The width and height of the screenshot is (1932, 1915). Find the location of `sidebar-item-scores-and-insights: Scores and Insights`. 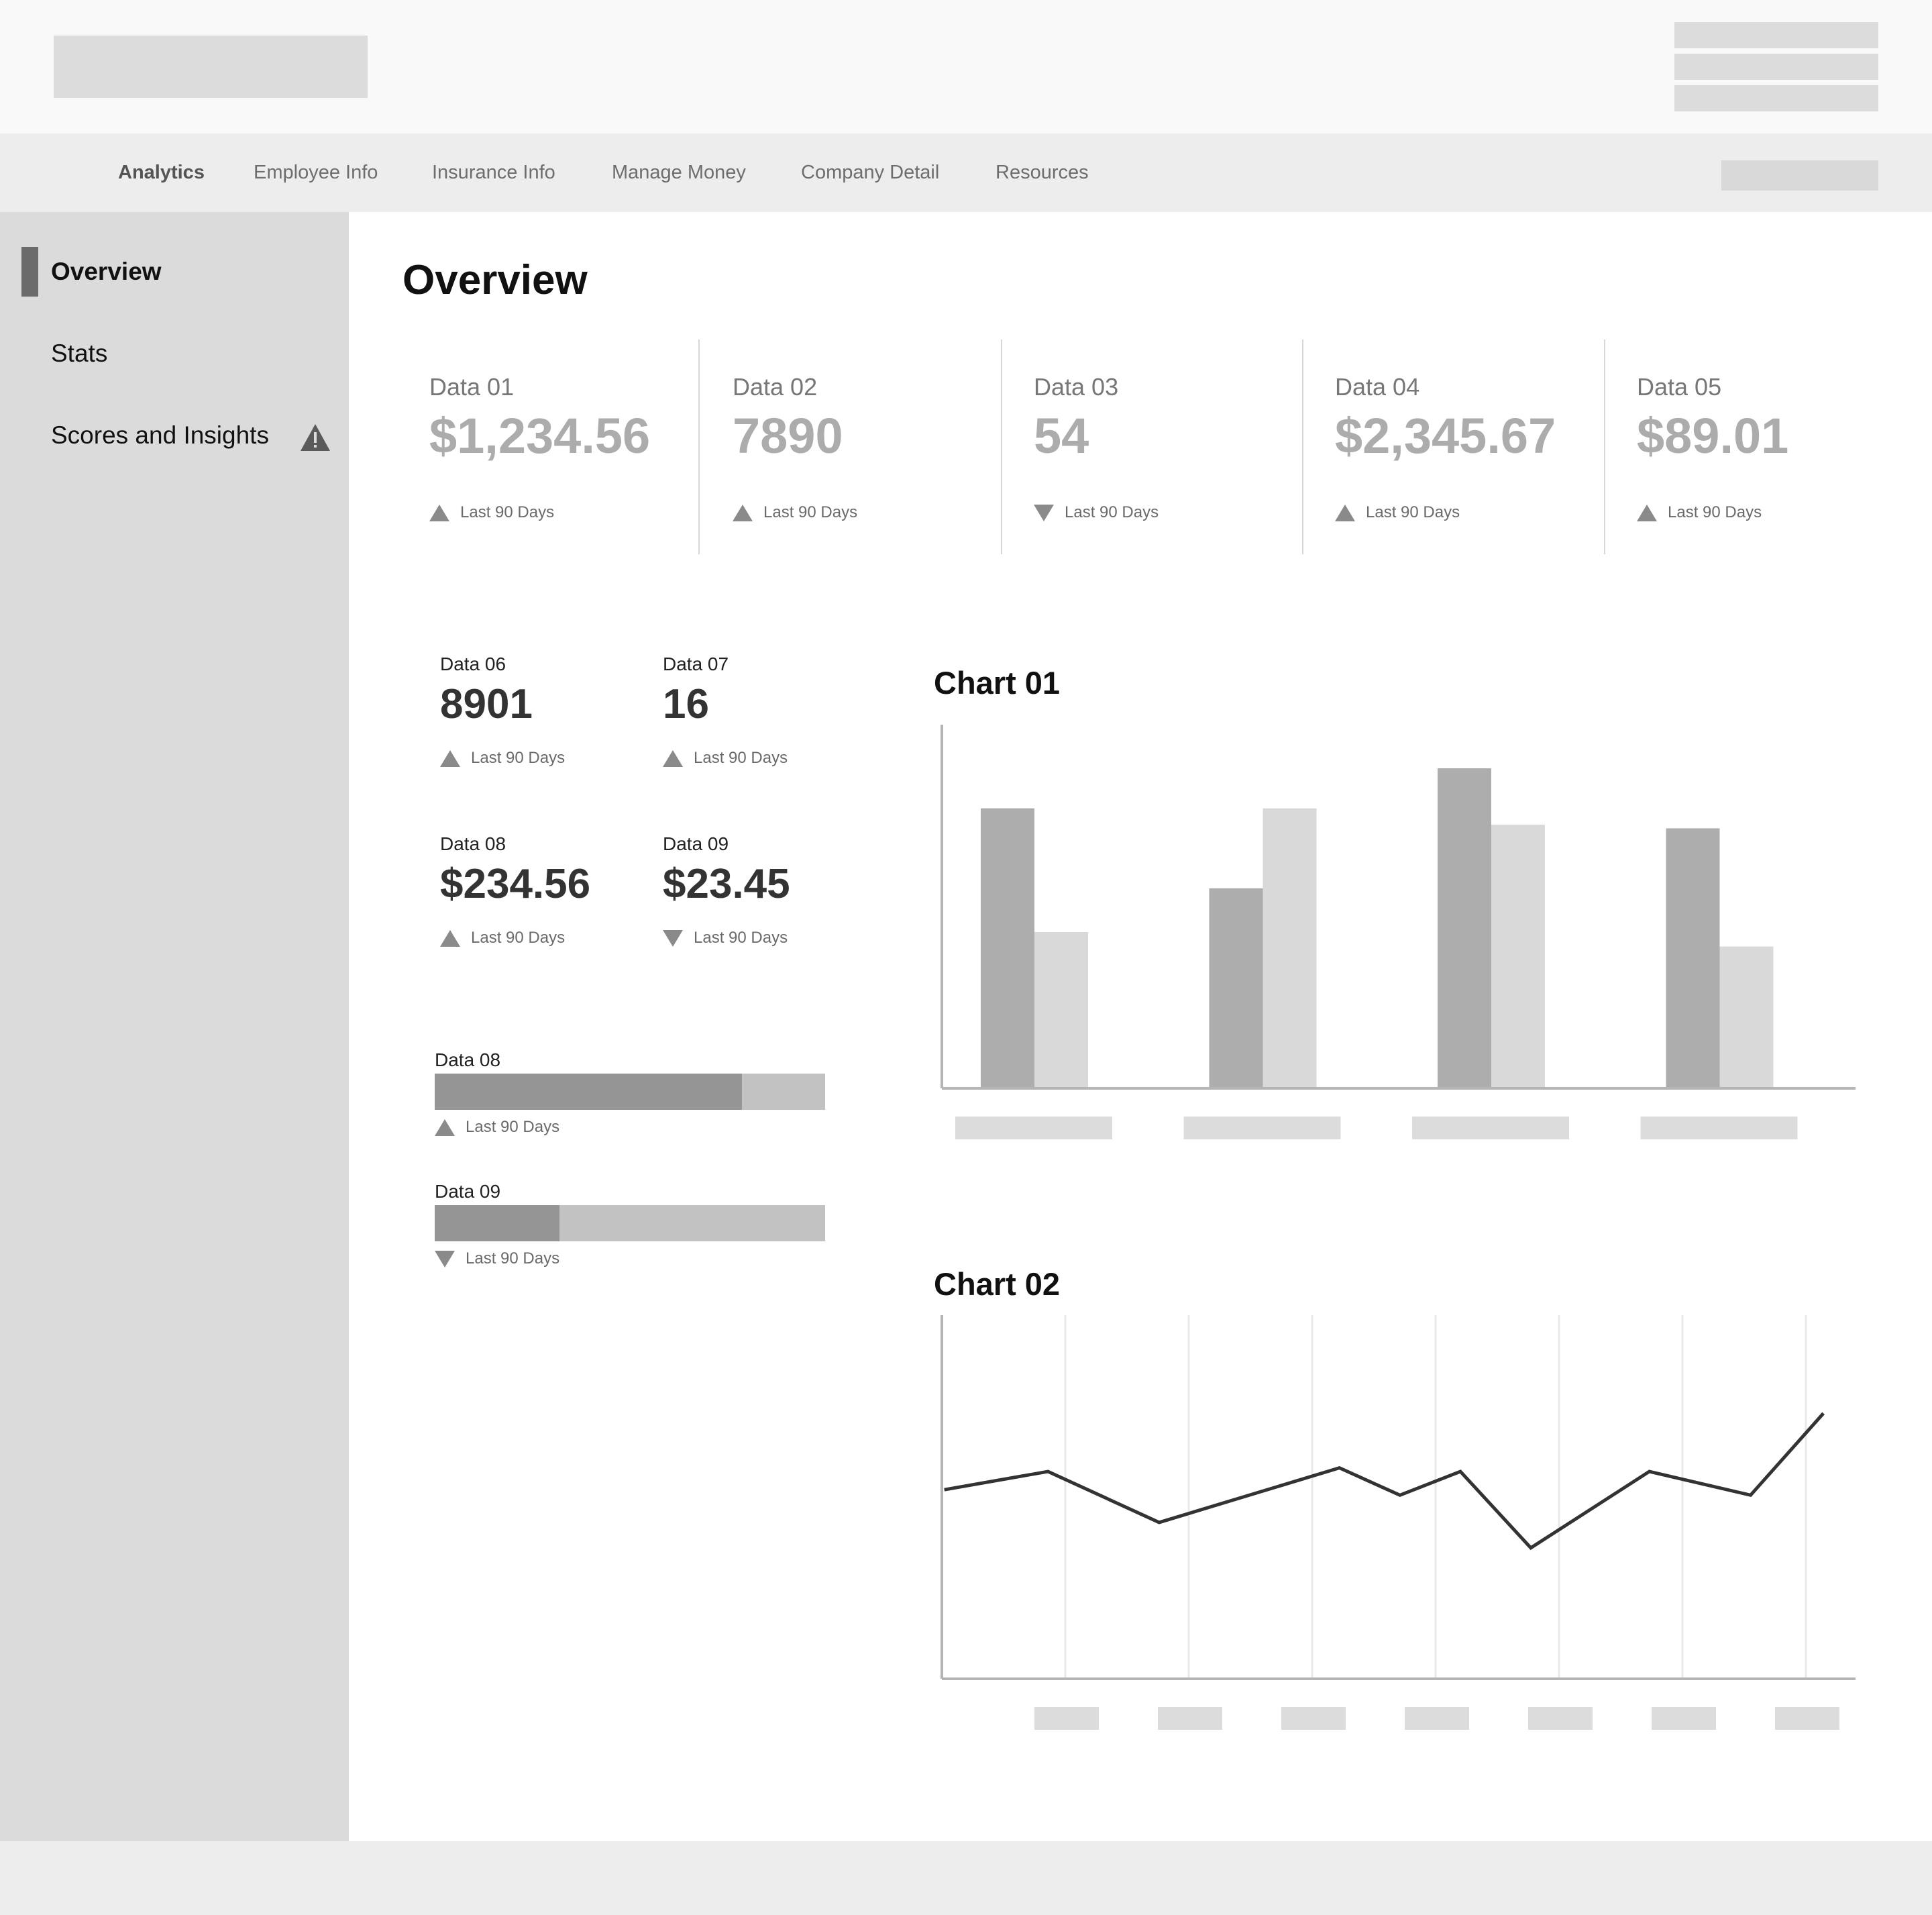

sidebar-item-scores-and-insights: Scores and Insights is located at coordinates (160, 435).